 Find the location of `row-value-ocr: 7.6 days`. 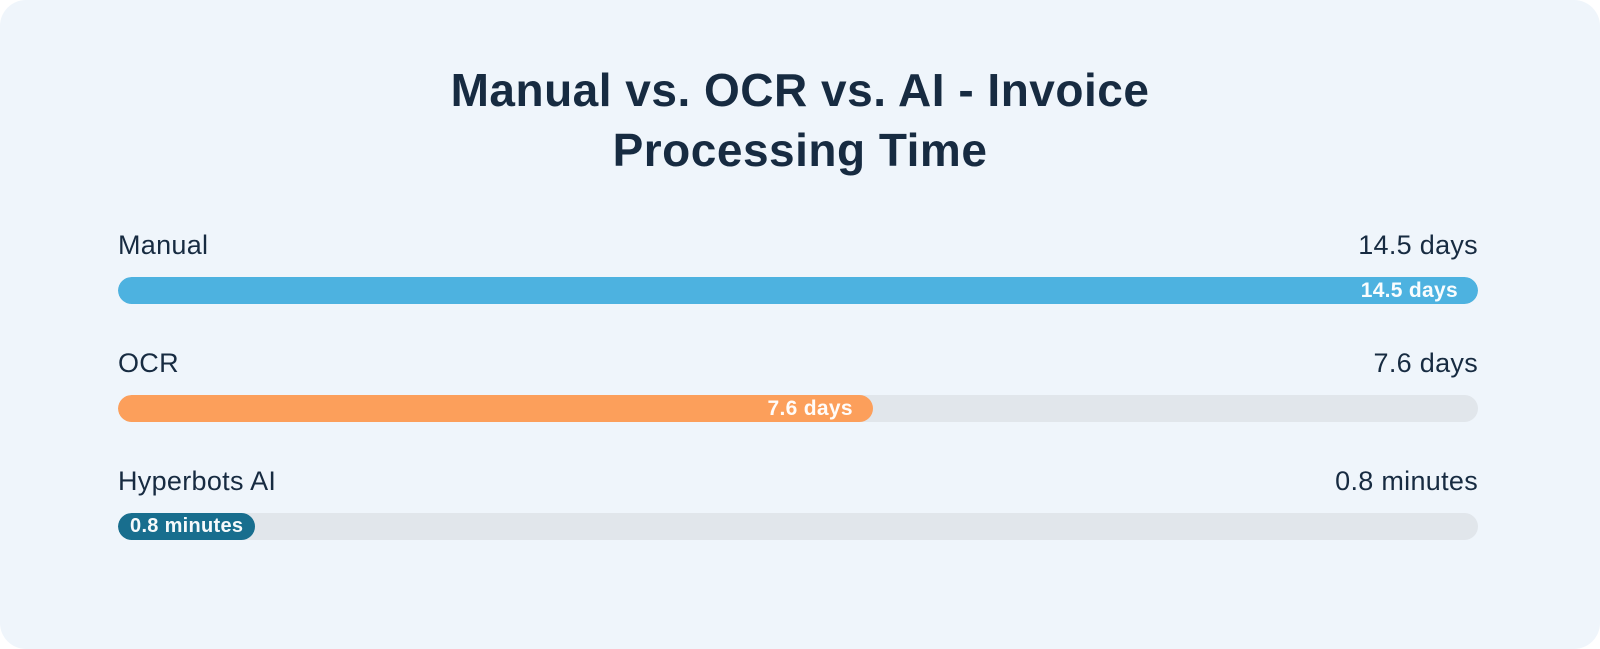

row-value-ocr: 7.6 days is located at coordinates (1425, 363).